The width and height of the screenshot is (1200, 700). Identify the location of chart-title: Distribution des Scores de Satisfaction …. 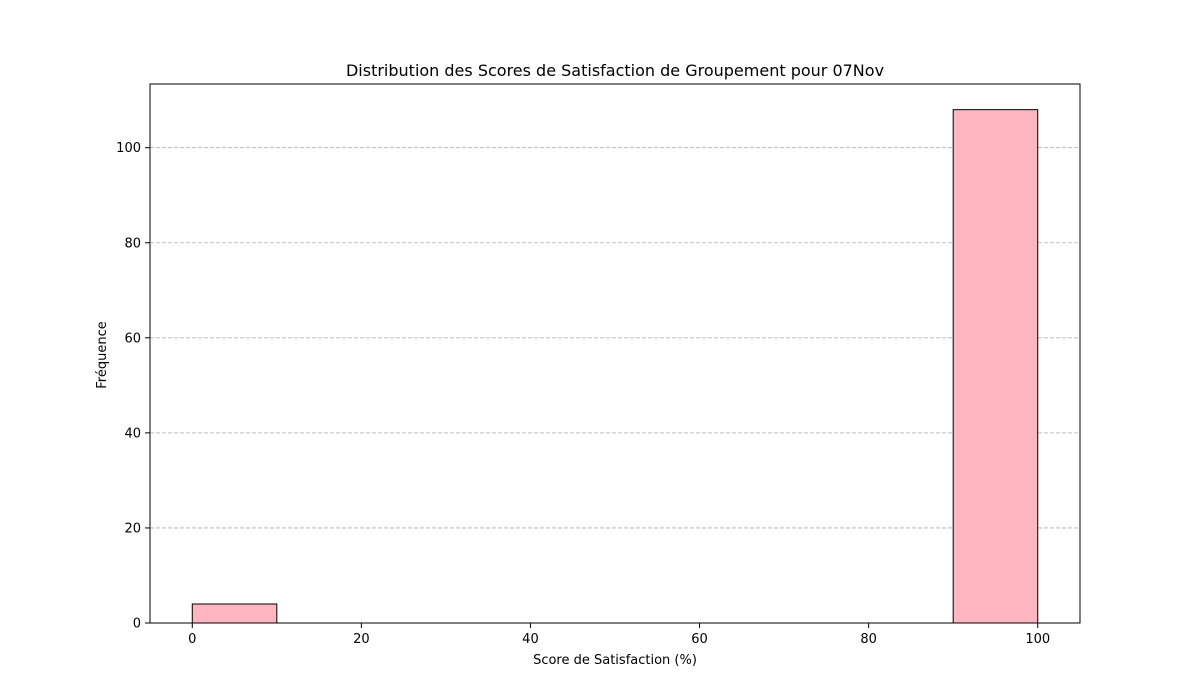
(615, 70).